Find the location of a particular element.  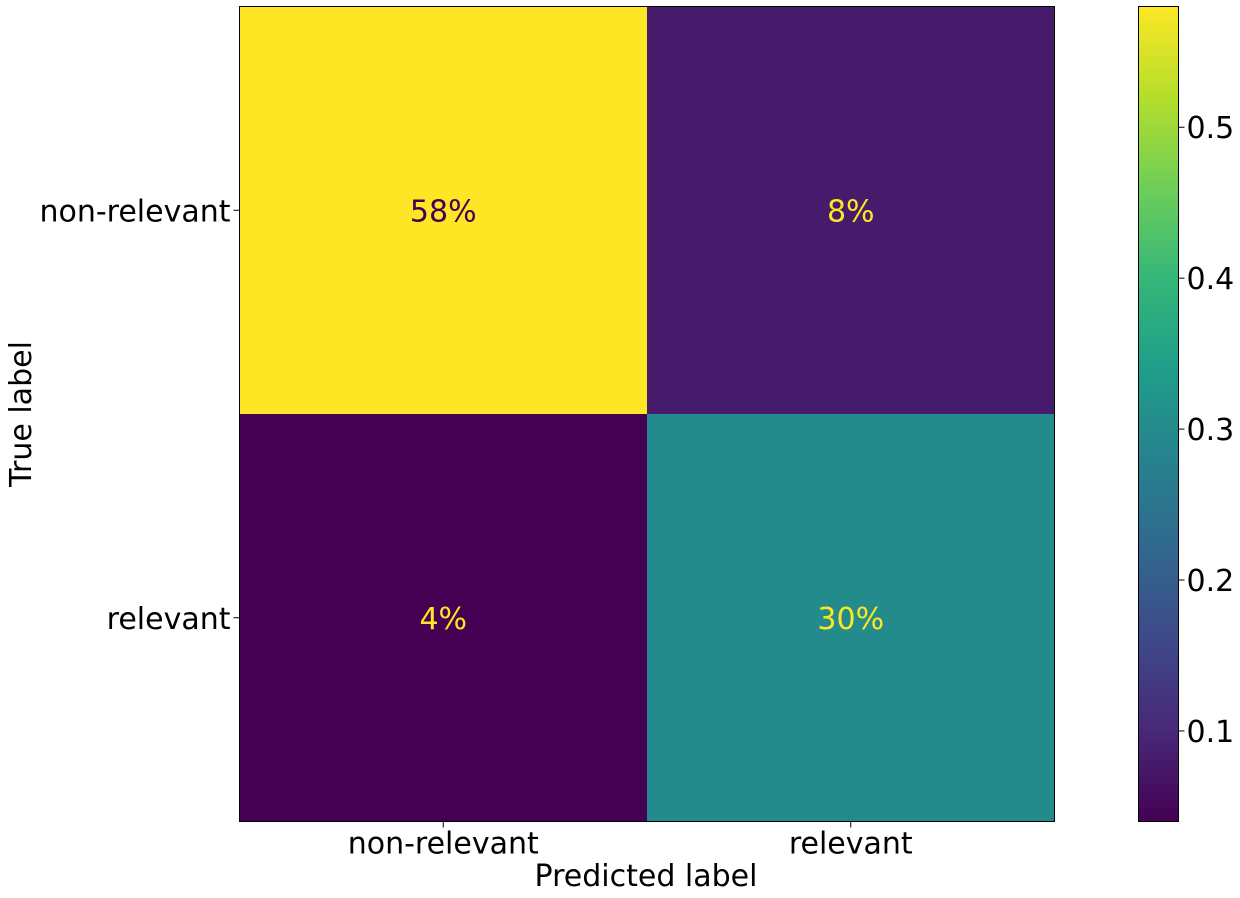

colorbar-tick-label: 0.2 is located at coordinates (1211, 581).